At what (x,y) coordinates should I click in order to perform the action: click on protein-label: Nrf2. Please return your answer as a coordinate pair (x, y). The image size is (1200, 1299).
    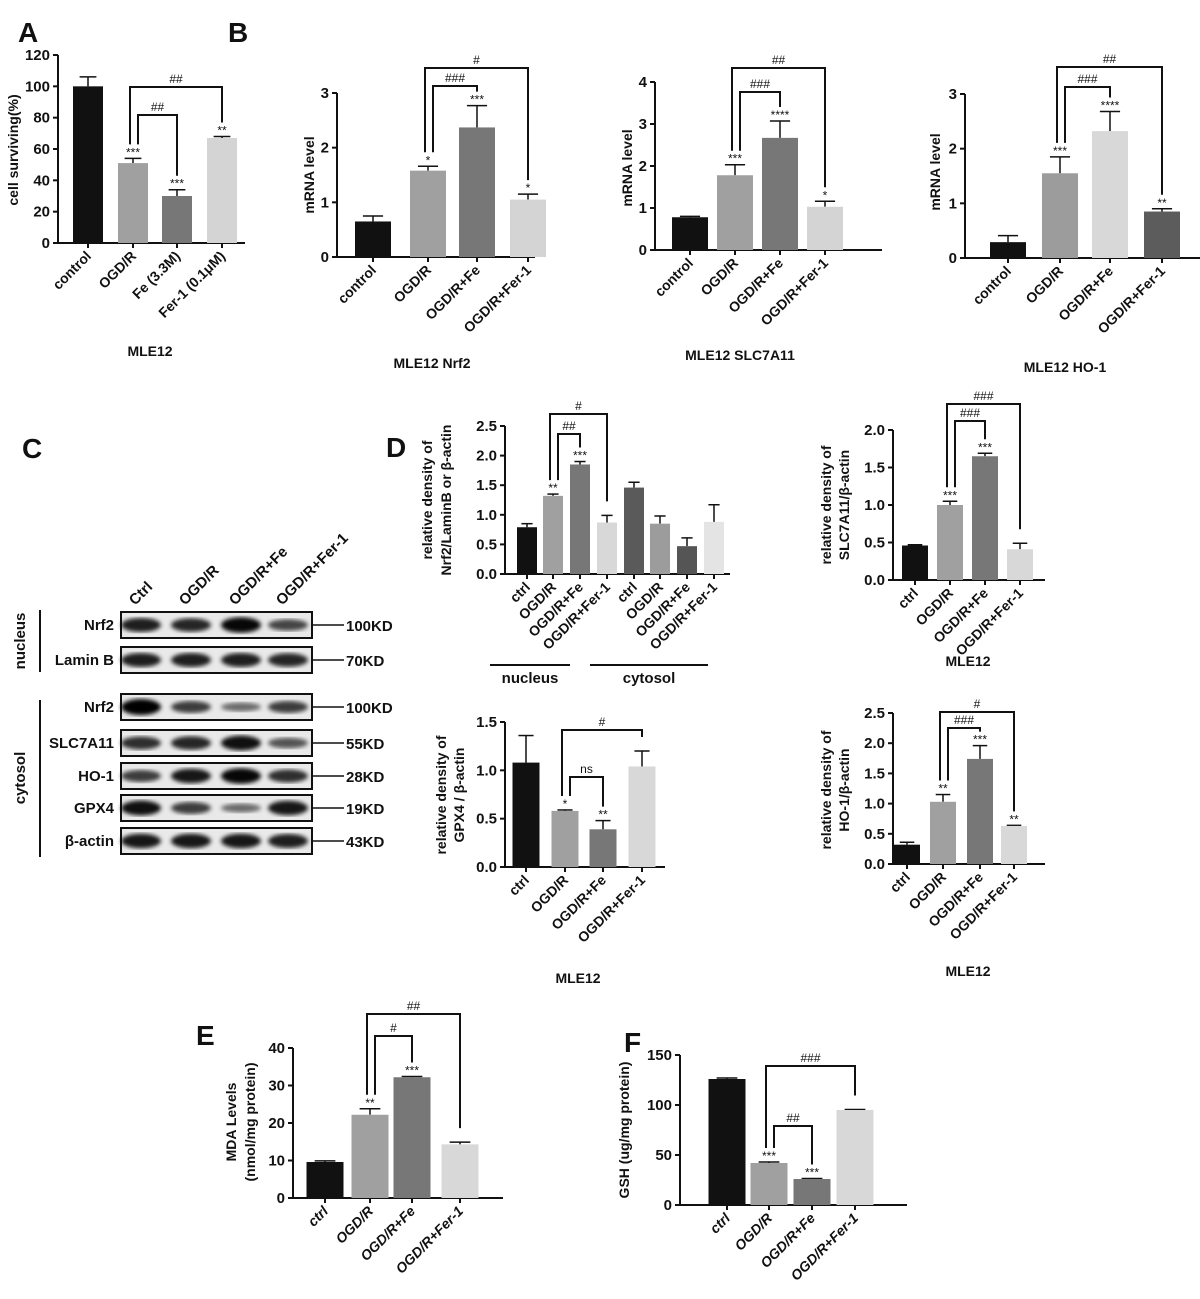
    Looking at the image, I should click on (99, 625).